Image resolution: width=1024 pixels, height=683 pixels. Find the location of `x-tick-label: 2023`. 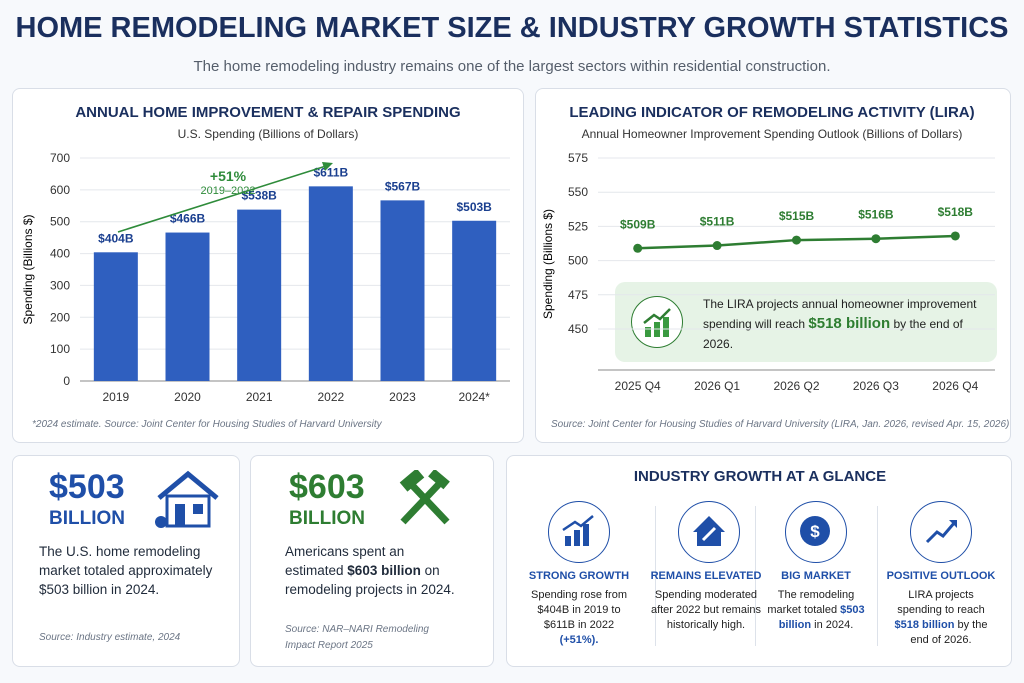

x-tick-label: 2023 is located at coordinates (402, 397).